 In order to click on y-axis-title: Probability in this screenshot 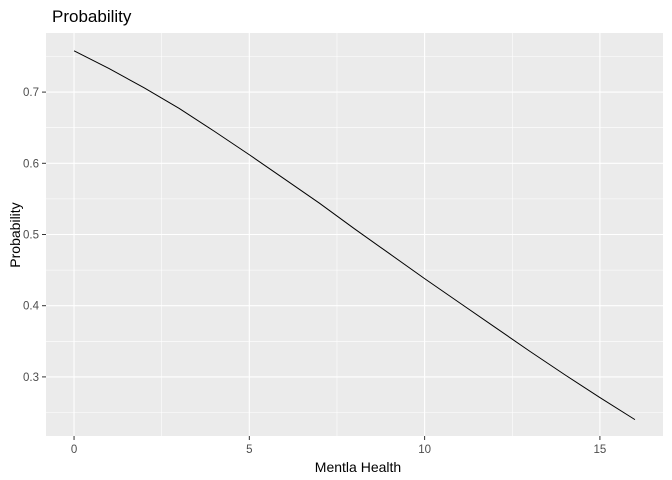, I will do `click(15, 234)`.